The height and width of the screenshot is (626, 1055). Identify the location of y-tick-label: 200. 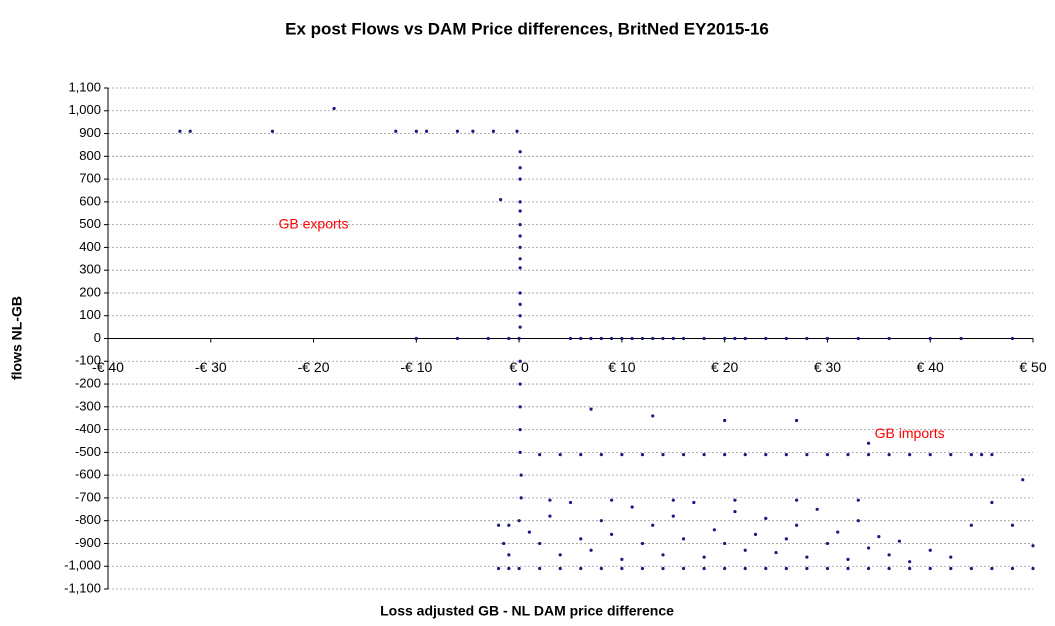
(90, 291).